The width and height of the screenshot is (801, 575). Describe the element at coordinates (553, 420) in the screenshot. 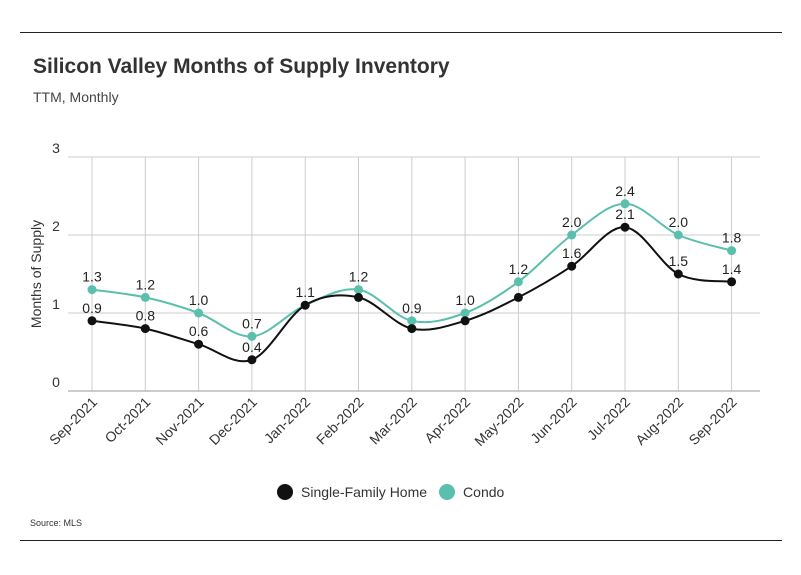

I see `x-tick-label: Jun-2022` at that location.